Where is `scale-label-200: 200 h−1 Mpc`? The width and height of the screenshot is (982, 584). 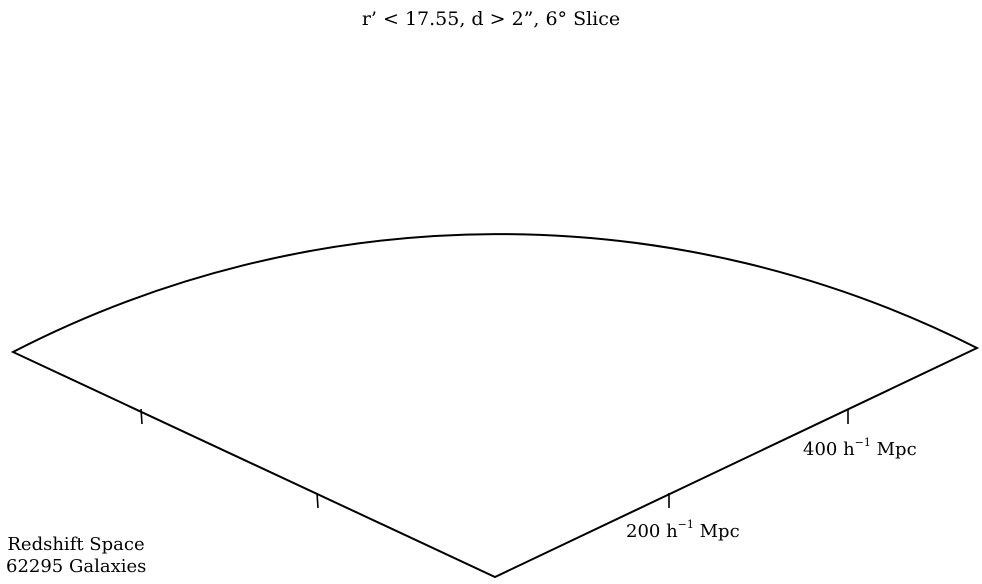
scale-label-200: 200 h−1 Mpc is located at coordinates (683, 530).